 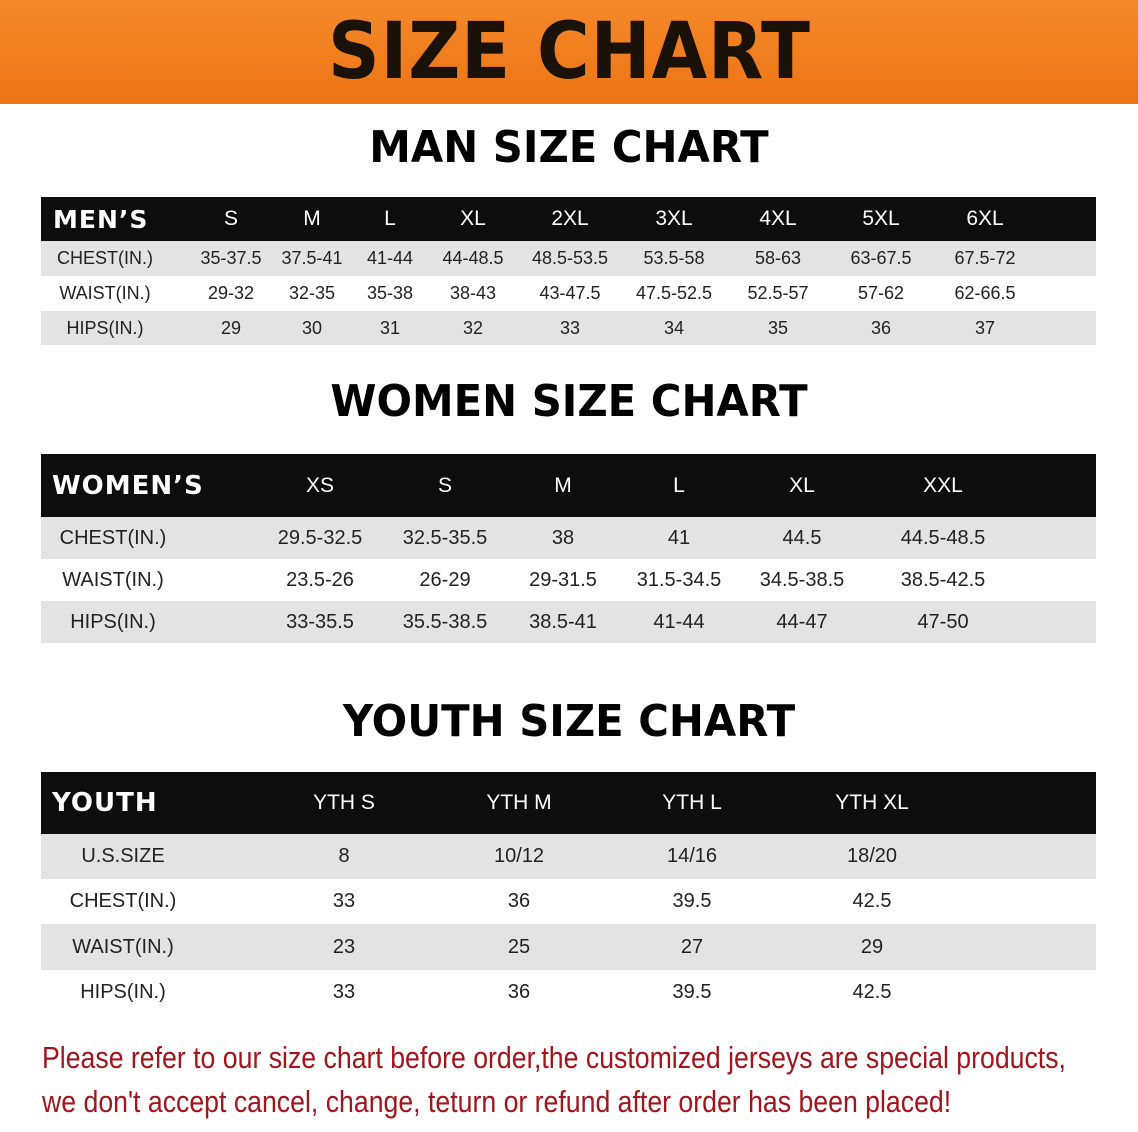 What do you see at coordinates (674, 218) in the screenshot?
I see `size-column-header: 3XL` at bounding box center [674, 218].